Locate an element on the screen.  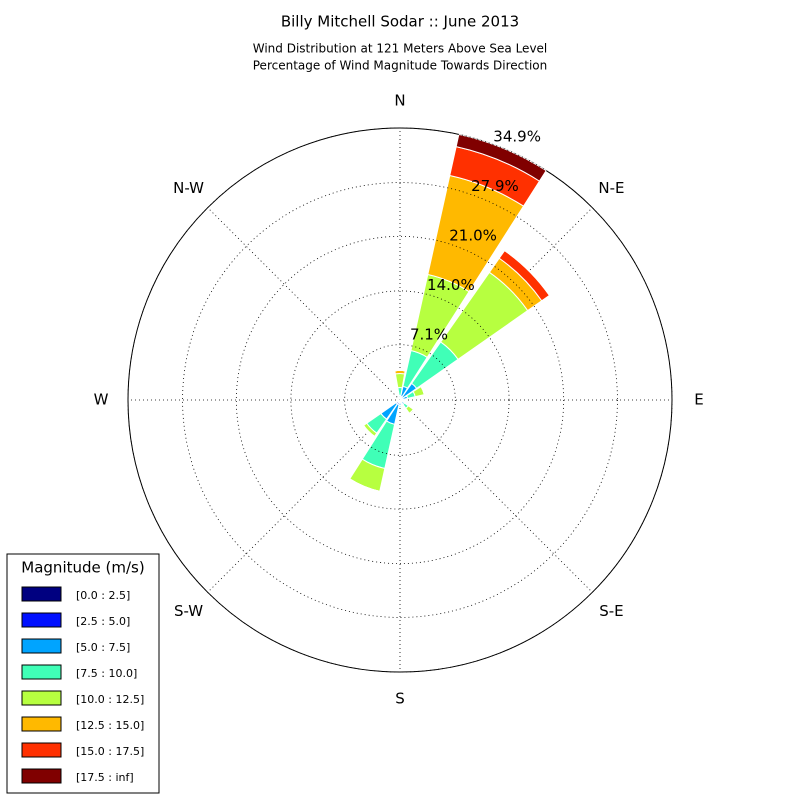
direction-label: S-W is located at coordinates (188, 611).